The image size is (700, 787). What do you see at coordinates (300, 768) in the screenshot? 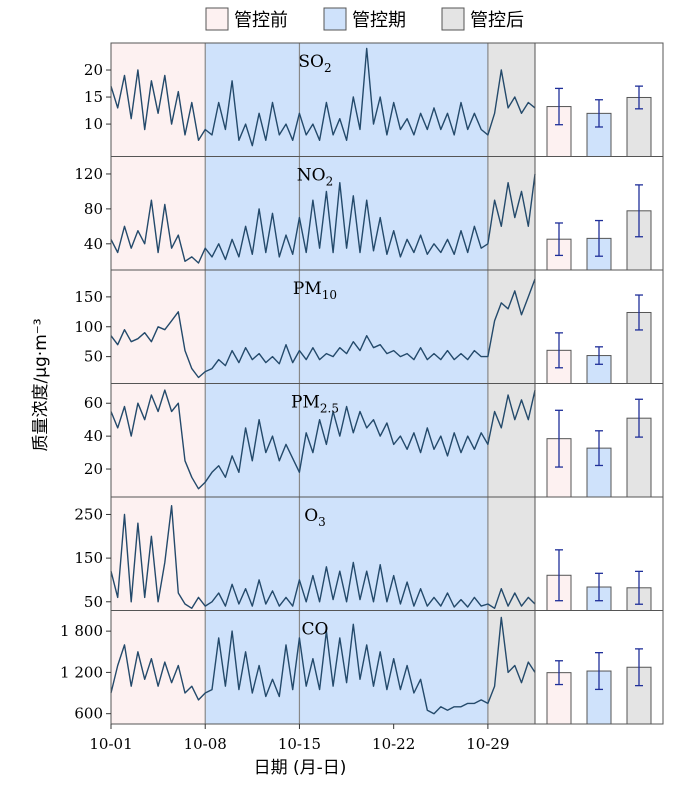
I see `x-axis-title: 日期 (月-日)` at bounding box center [300, 768].